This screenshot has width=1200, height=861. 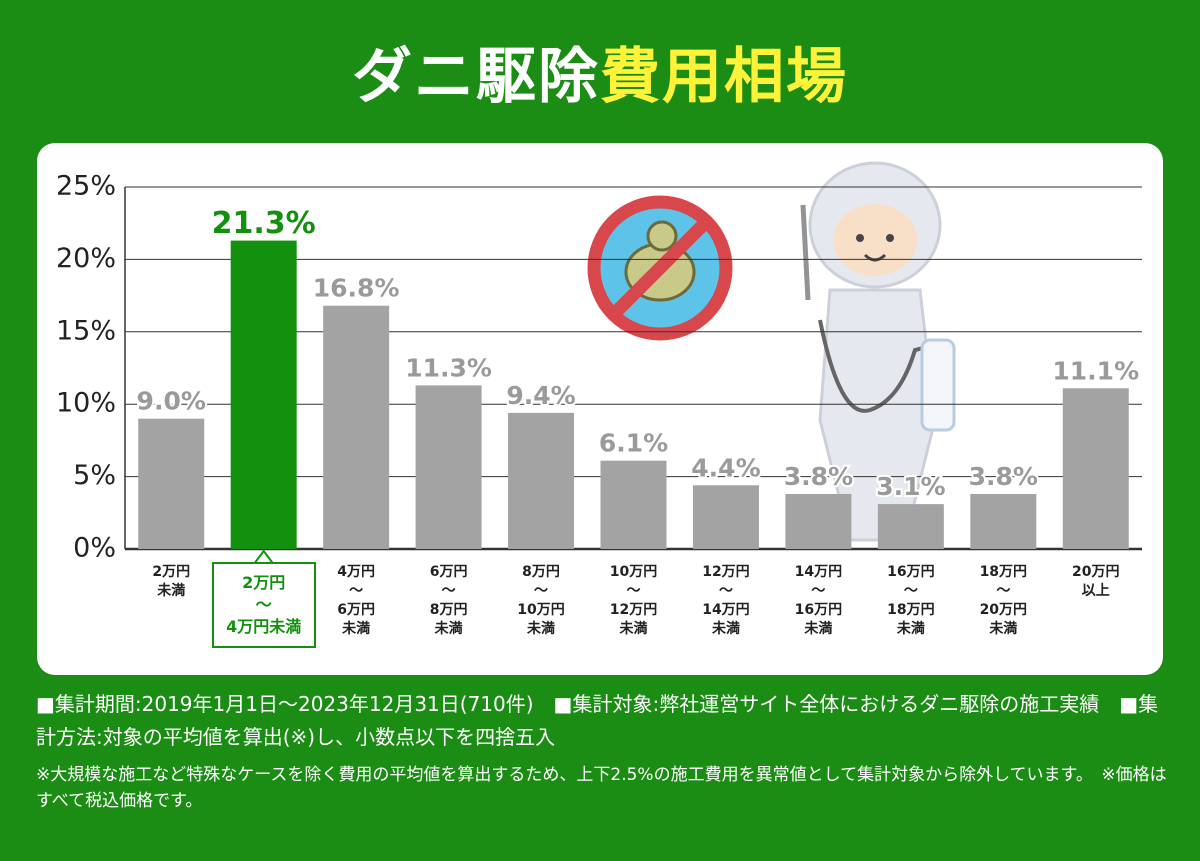 I want to click on x-tick-label: 20万円 以上, so click(x=1096, y=581).